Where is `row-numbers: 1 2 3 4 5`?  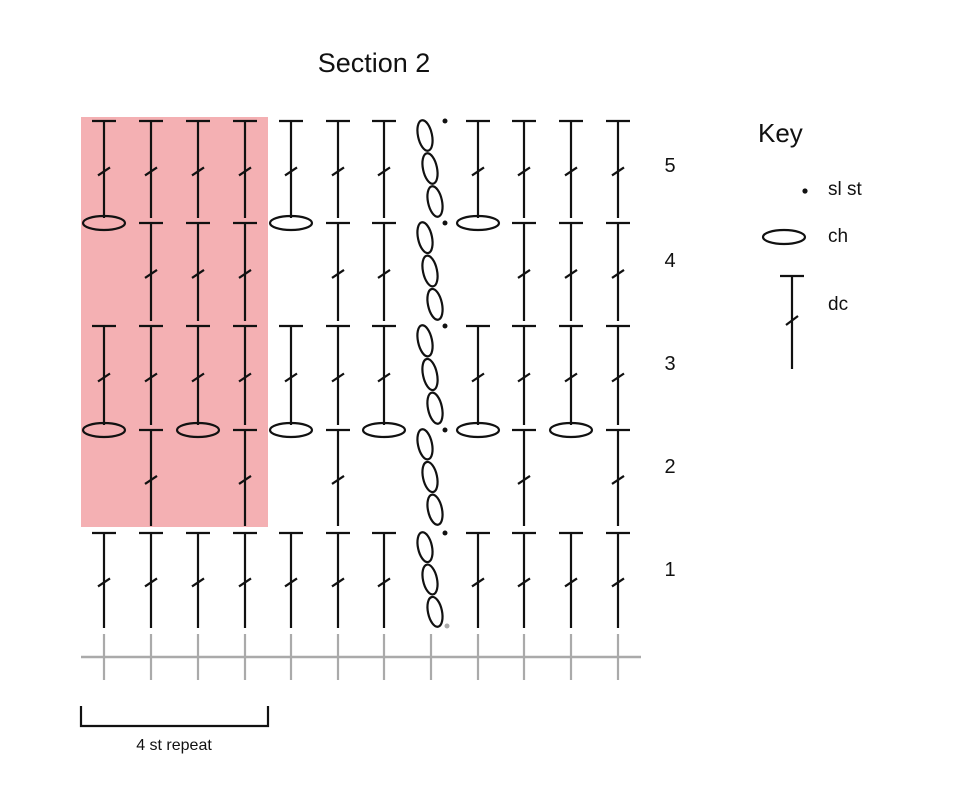 row-numbers: 1 2 3 4 5 is located at coordinates (669, 368).